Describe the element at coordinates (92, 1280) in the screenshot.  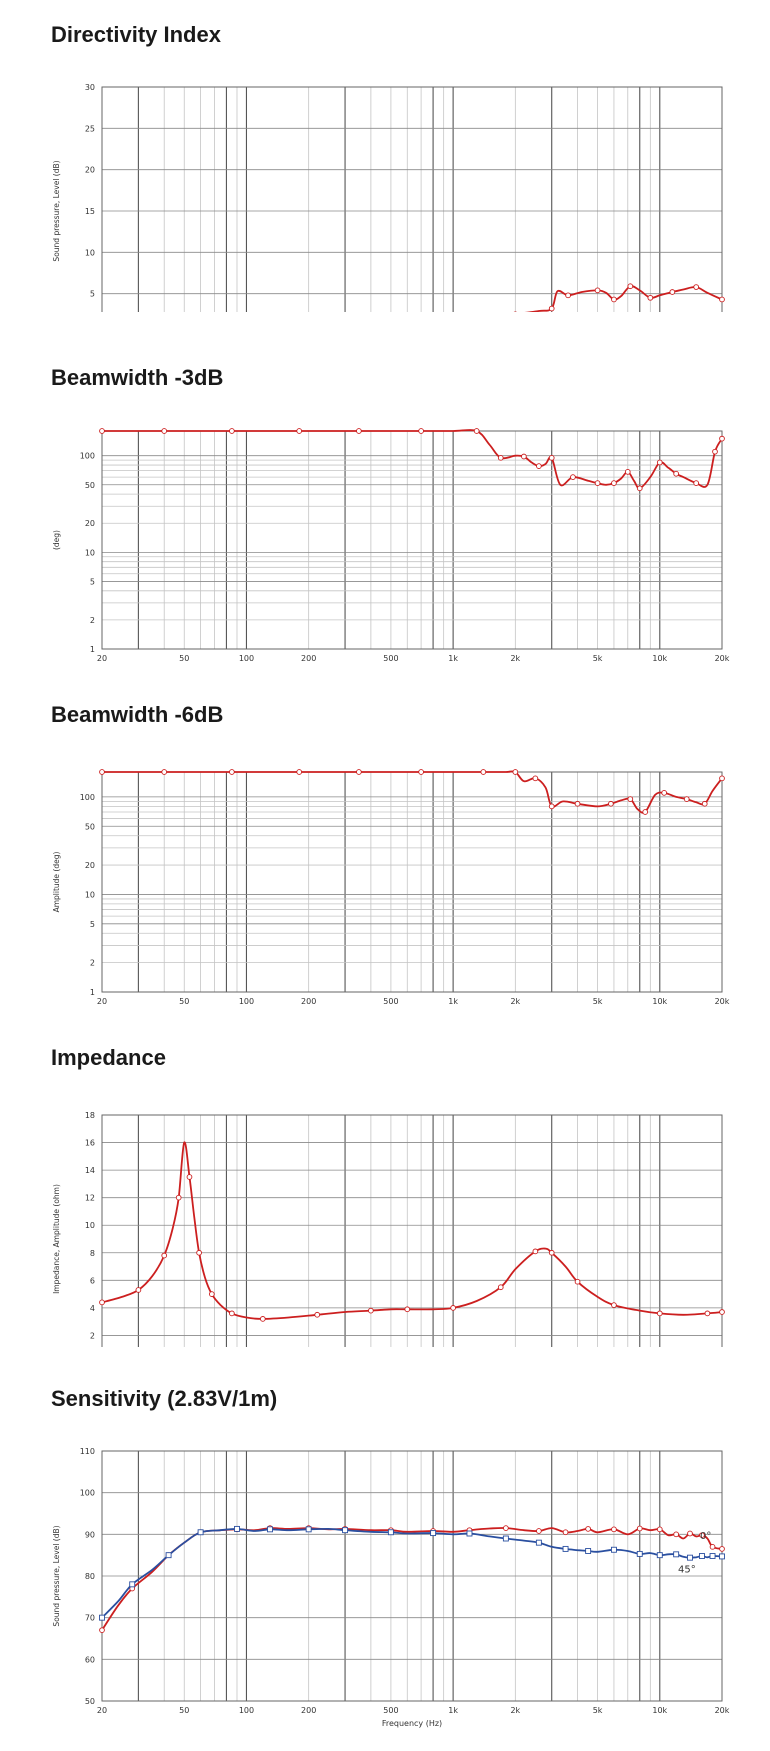
I see `y-tick-label: 6` at that location.